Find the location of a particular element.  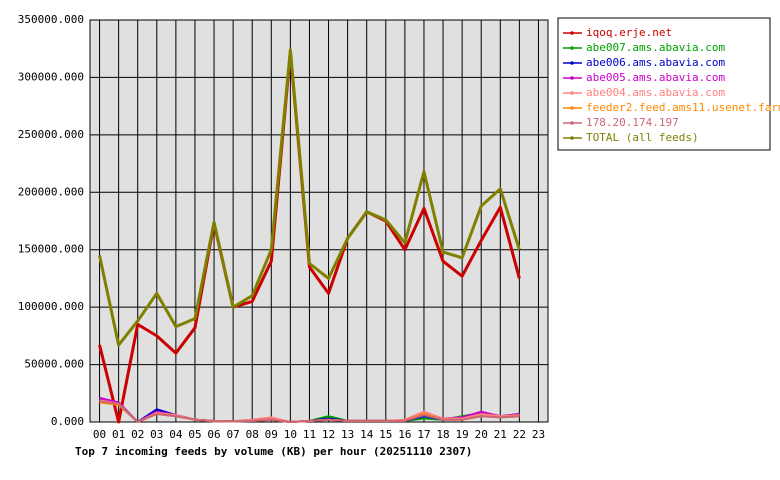

y-tick-label: 0.000 is located at coordinates (67, 421).